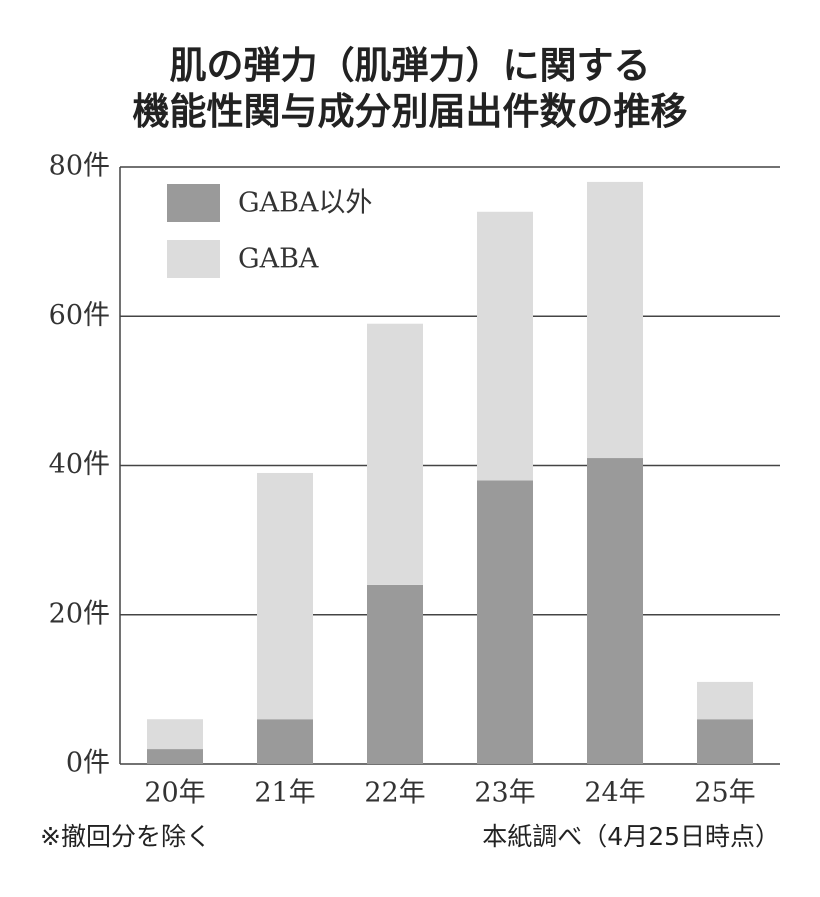 The height and width of the screenshot is (897, 820). Describe the element at coordinates (88, 763) in the screenshot. I see `y-tick-label: 0件` at that location.